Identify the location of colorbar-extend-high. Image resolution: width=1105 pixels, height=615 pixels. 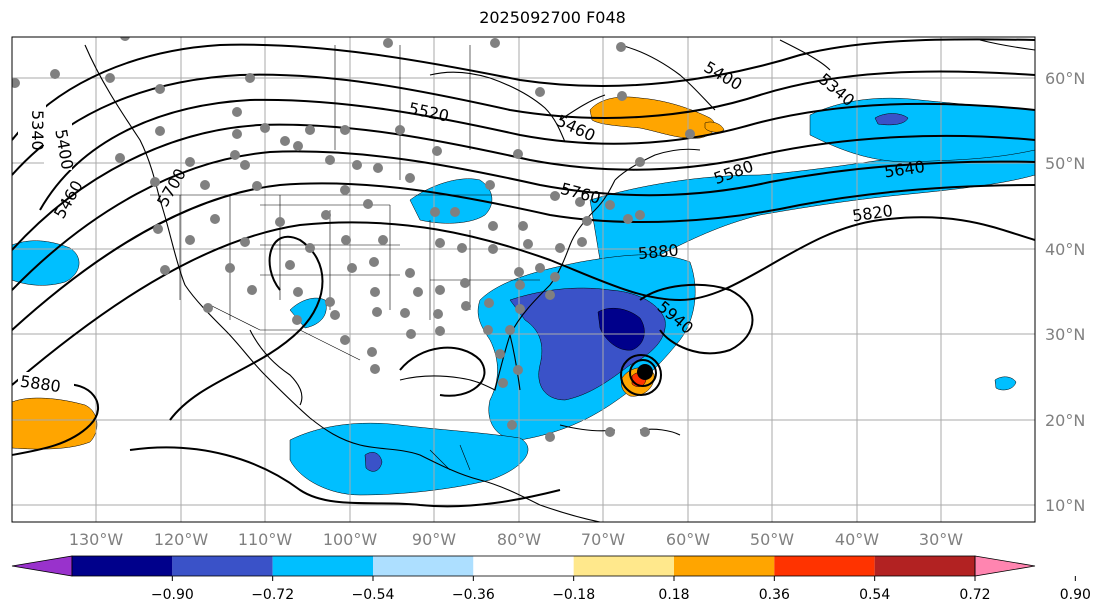
(1005, 566).